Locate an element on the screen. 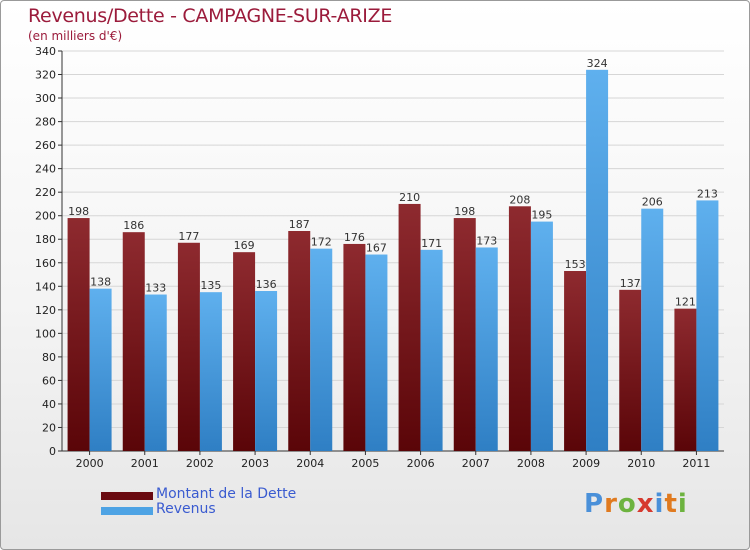 This screenshot has width=750, height=550. data-label-revenus: 167 is located at coordinates (376, 248).